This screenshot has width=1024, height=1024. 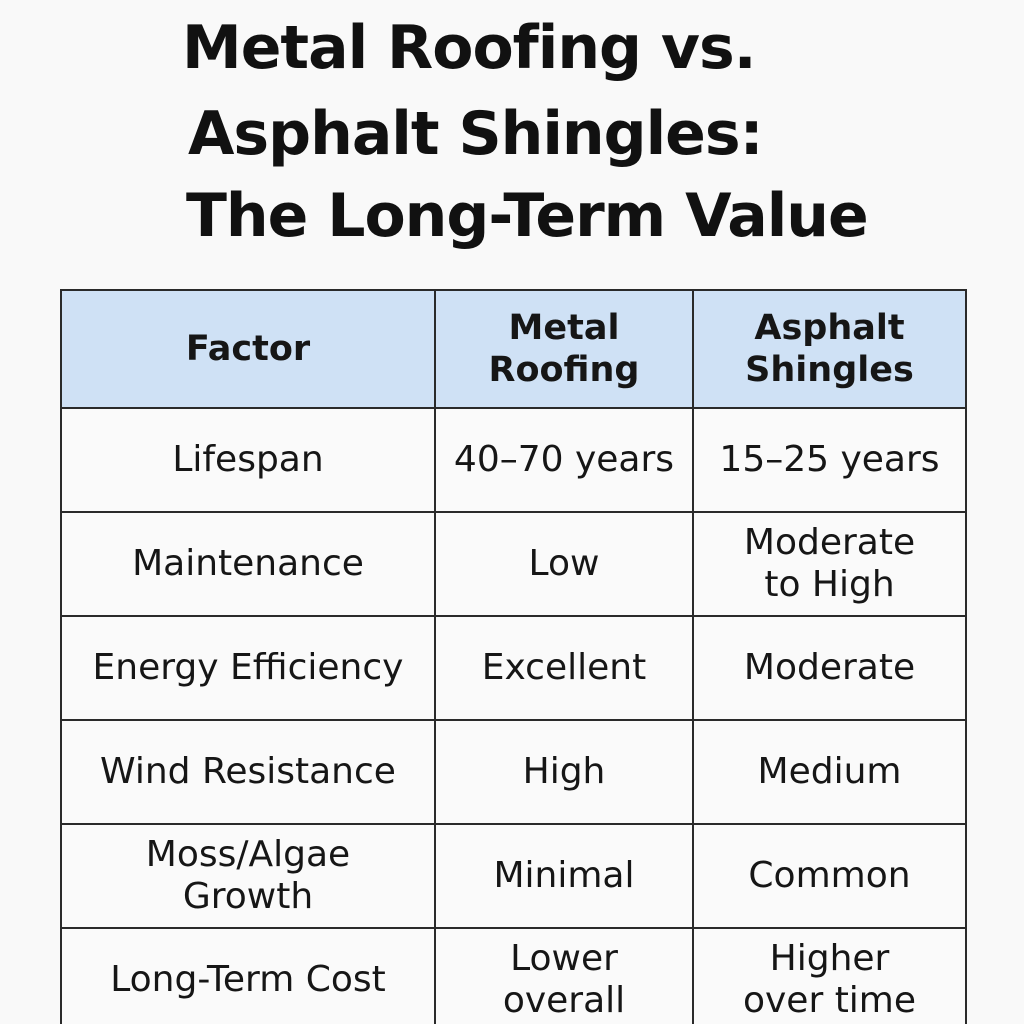 What do you see at coordinates (527, 216) in the screenshot?
I see `title-line-3: The Long-Term Value` at bounding box center [527, 216].